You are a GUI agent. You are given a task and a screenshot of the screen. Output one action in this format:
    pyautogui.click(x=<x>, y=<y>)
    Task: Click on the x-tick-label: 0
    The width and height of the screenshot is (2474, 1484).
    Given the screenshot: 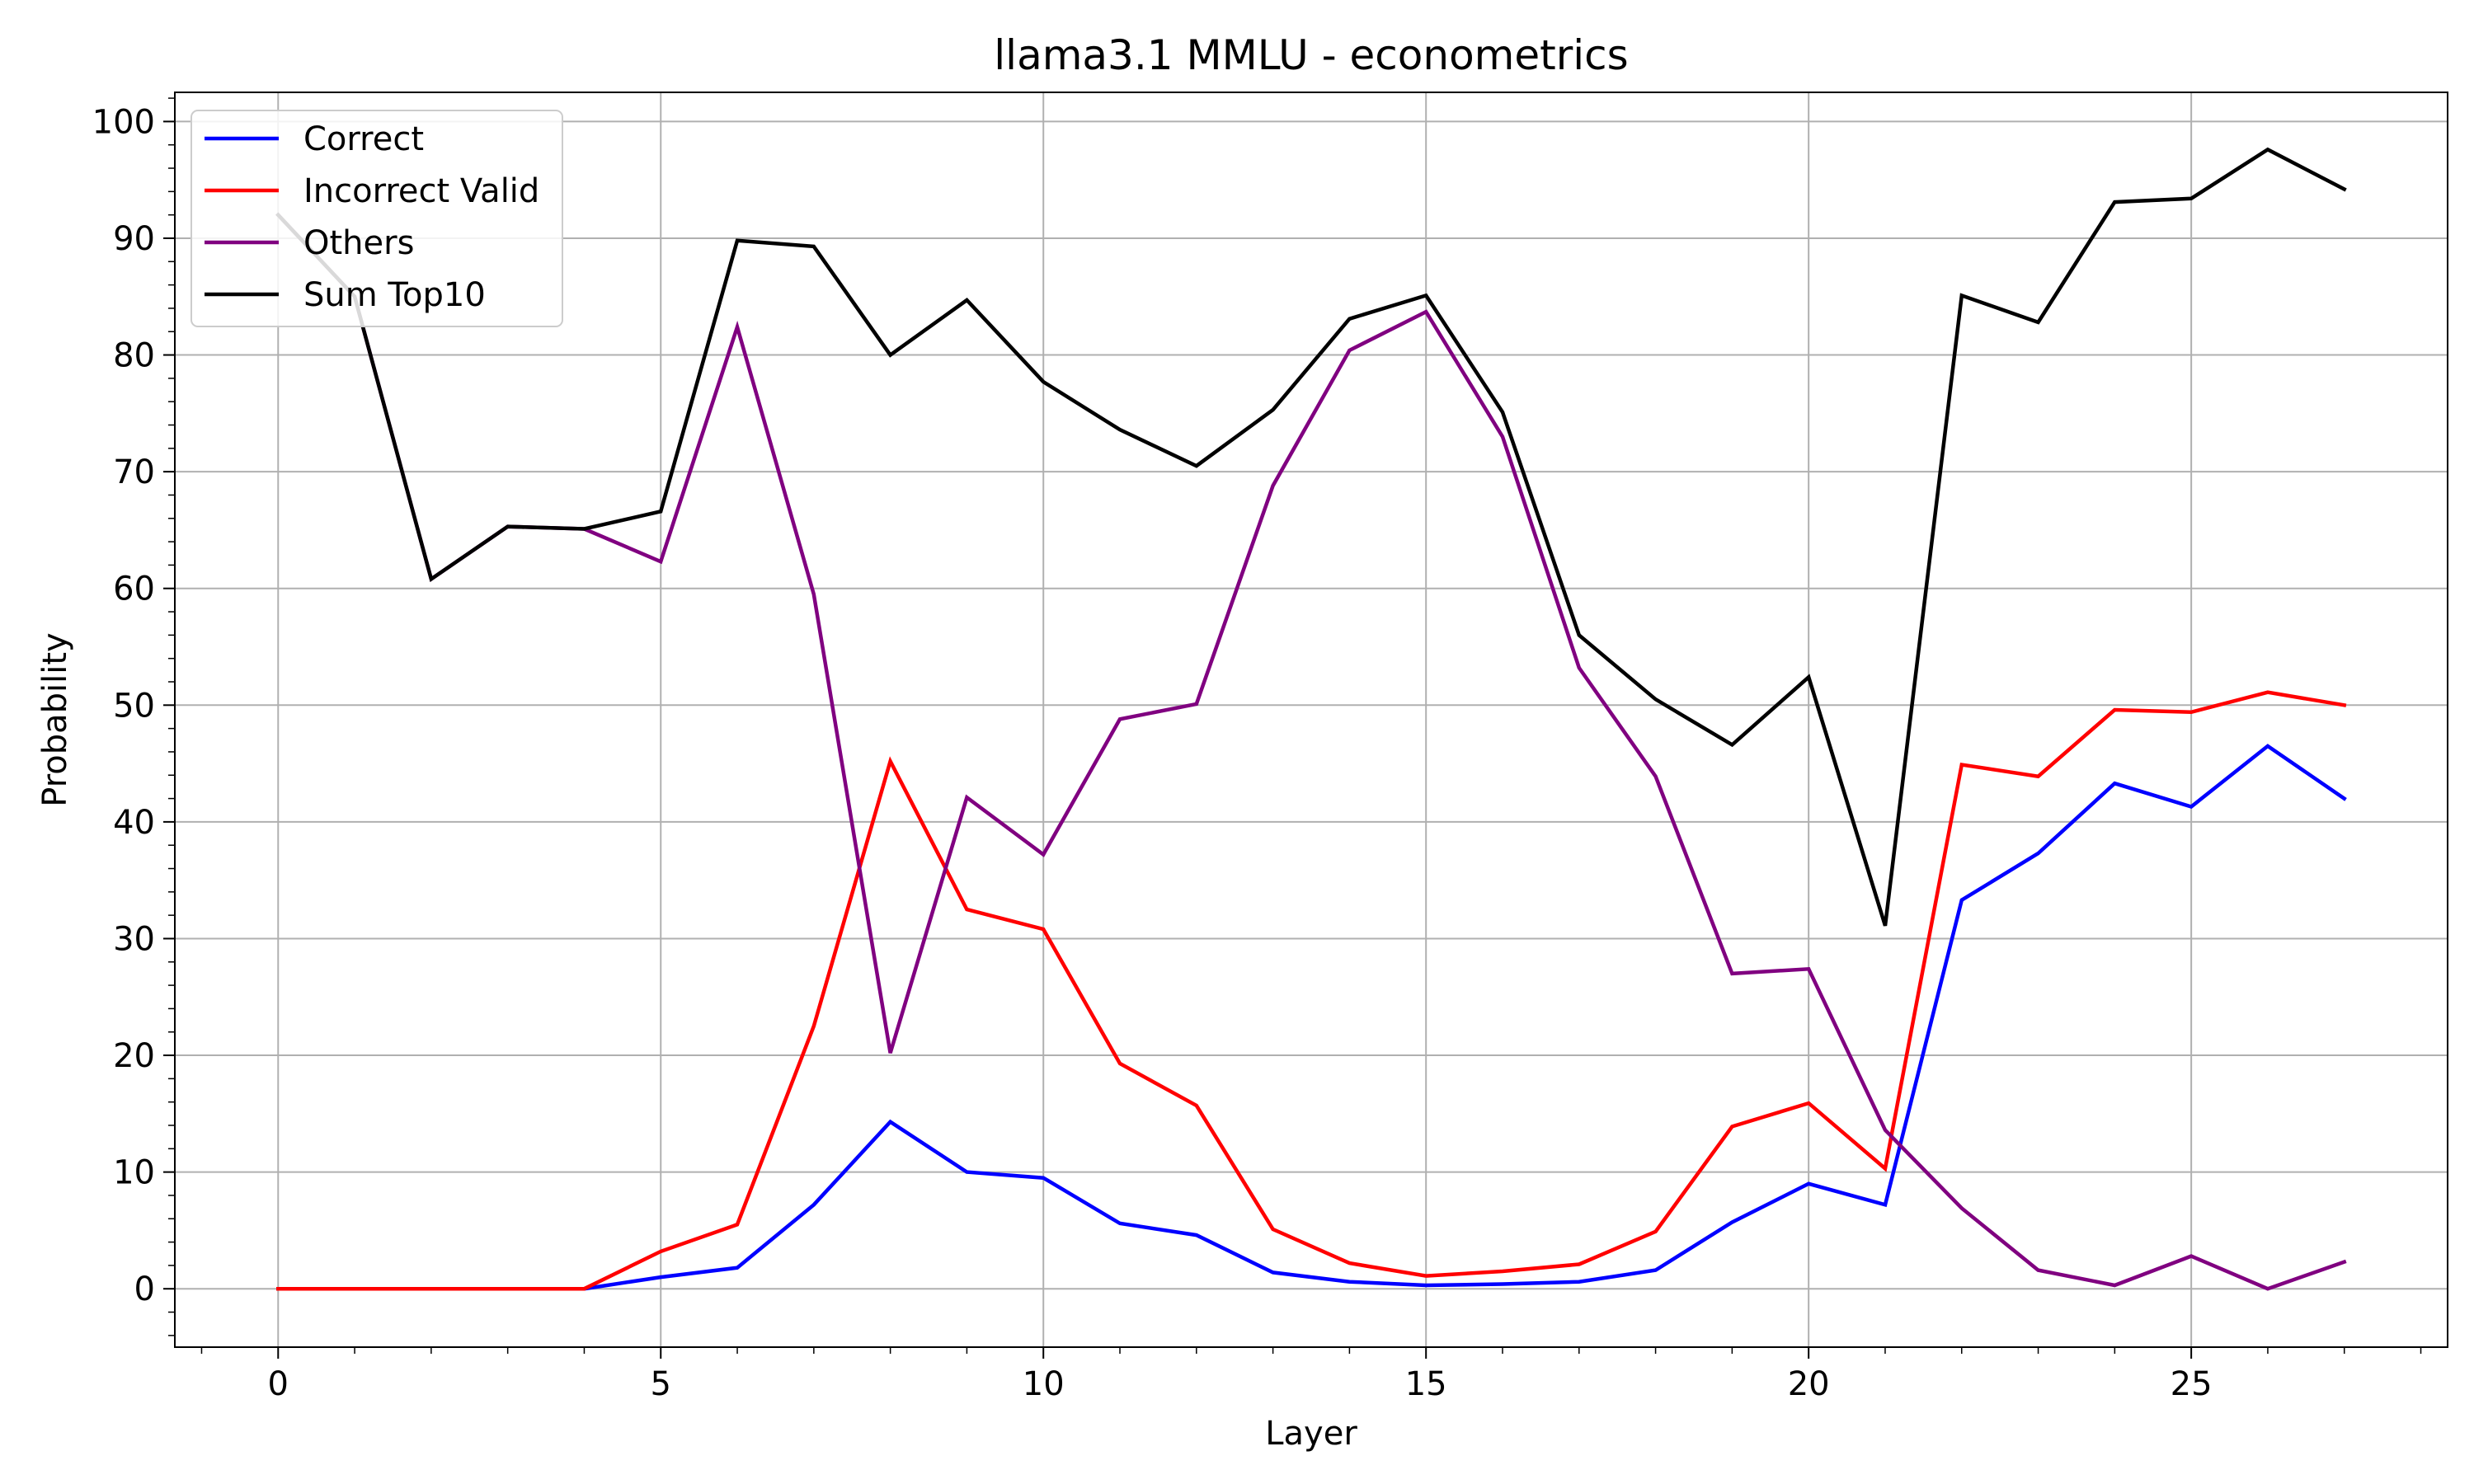 What is the action you would take?
    pyautogui.click(x=278, y=1384)
    